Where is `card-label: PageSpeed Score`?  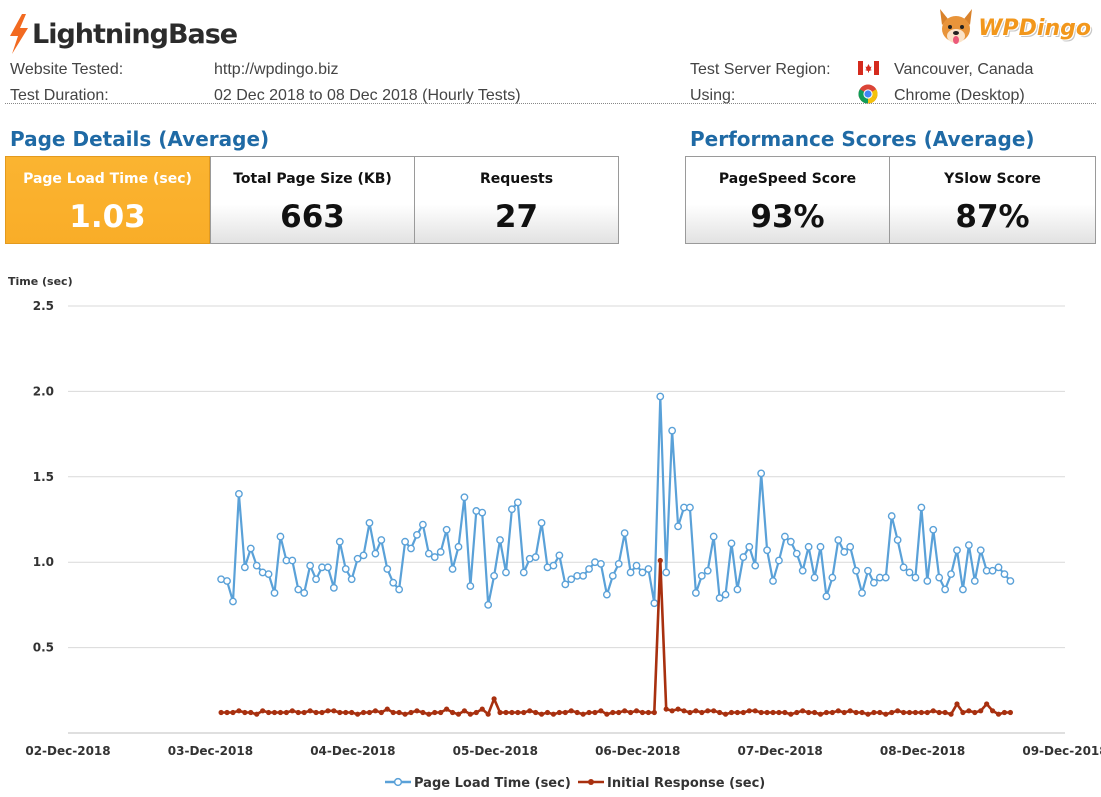
card-label: PageSpeed Score is located at coordinates (787, 179).